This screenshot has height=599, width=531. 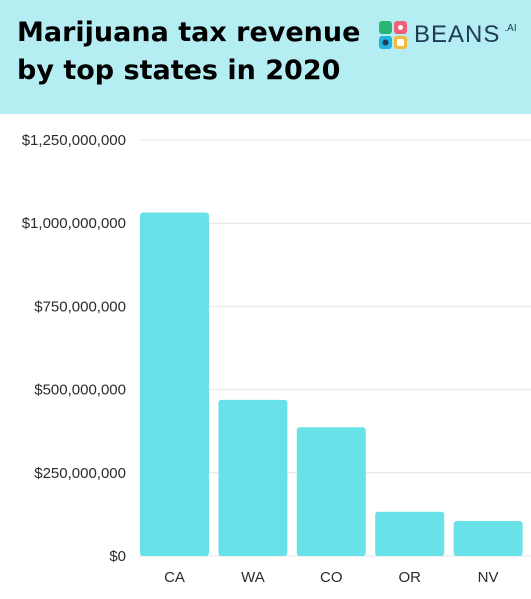 What do you see at coordinates (74, 140) in the screenshot?
I see `y-tick-label: $1,250,000,000` at bounding box center [74, 140].